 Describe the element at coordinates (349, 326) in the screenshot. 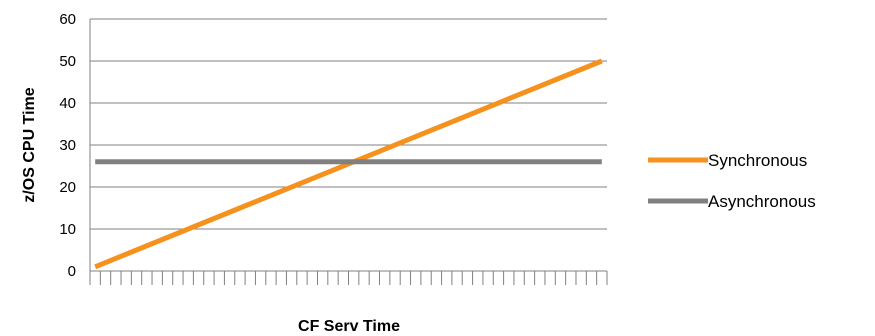

I see `x-axis-title: CF Serv Time` at that location.